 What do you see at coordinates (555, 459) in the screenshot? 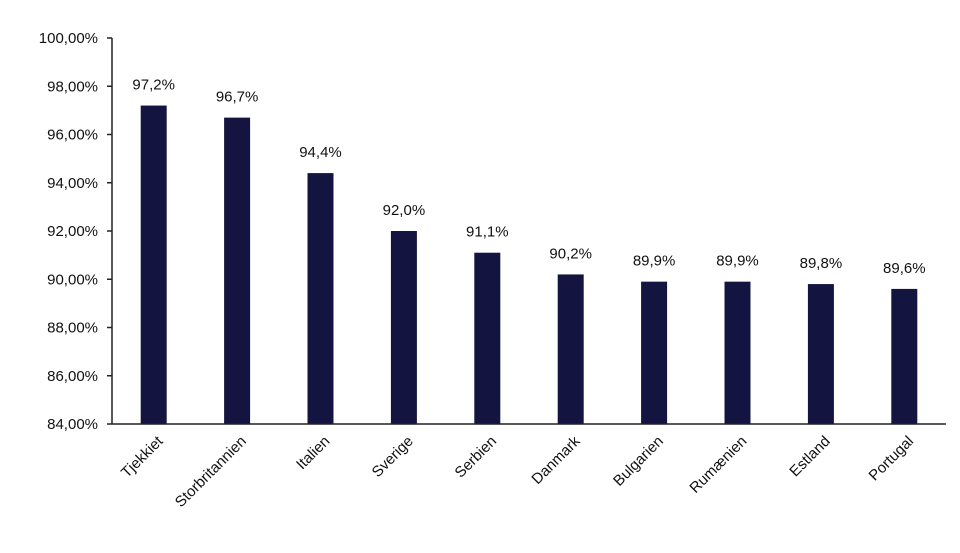
I see `x-category-label: Danmark` at bounding box center [555, 459].